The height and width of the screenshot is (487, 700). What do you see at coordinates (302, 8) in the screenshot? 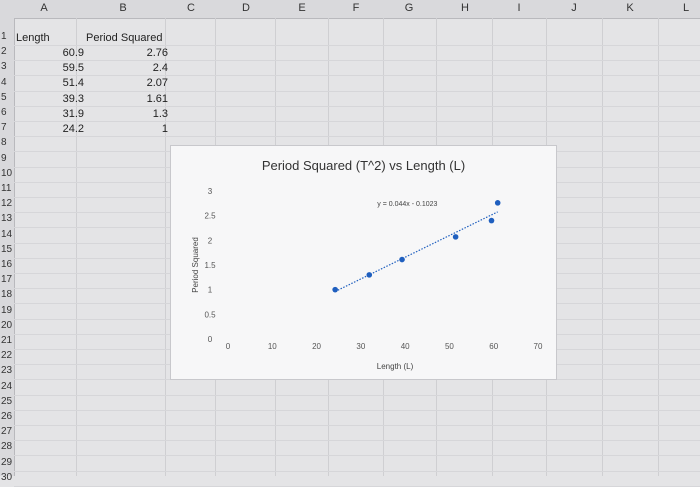
I see `column-header-e: E` at bounding box center [302, 8].